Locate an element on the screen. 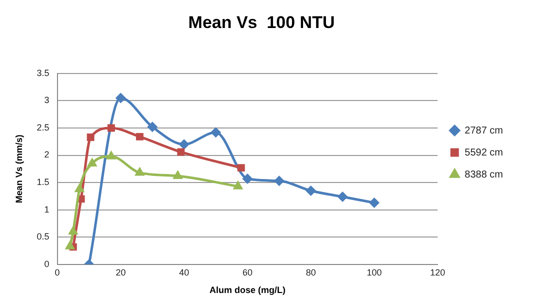 The height and width of the screenshot is (305, 533). x-tick-label: 120 is located at coordinates (438, 272).